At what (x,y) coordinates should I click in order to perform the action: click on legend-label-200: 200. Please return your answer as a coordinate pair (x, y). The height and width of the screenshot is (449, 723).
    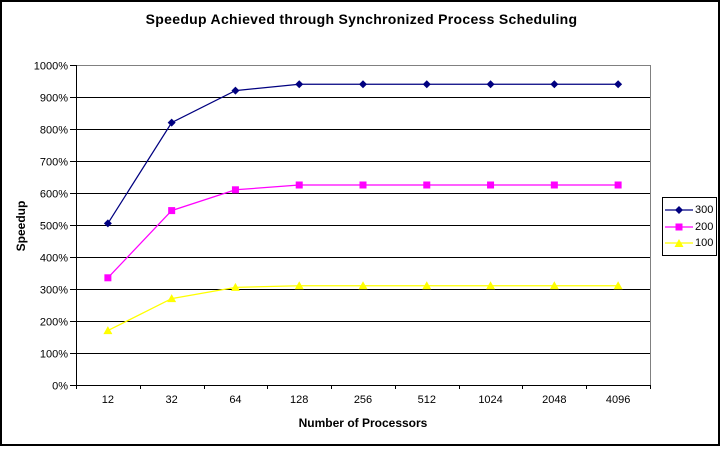
    Looking at the image, I should click on (704, 226).